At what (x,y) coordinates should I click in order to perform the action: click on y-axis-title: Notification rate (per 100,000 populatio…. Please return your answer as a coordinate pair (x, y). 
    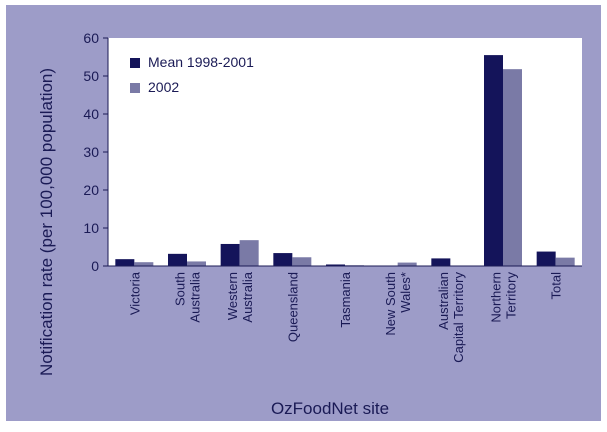
    Looking at the image, I should click on (46, 222).